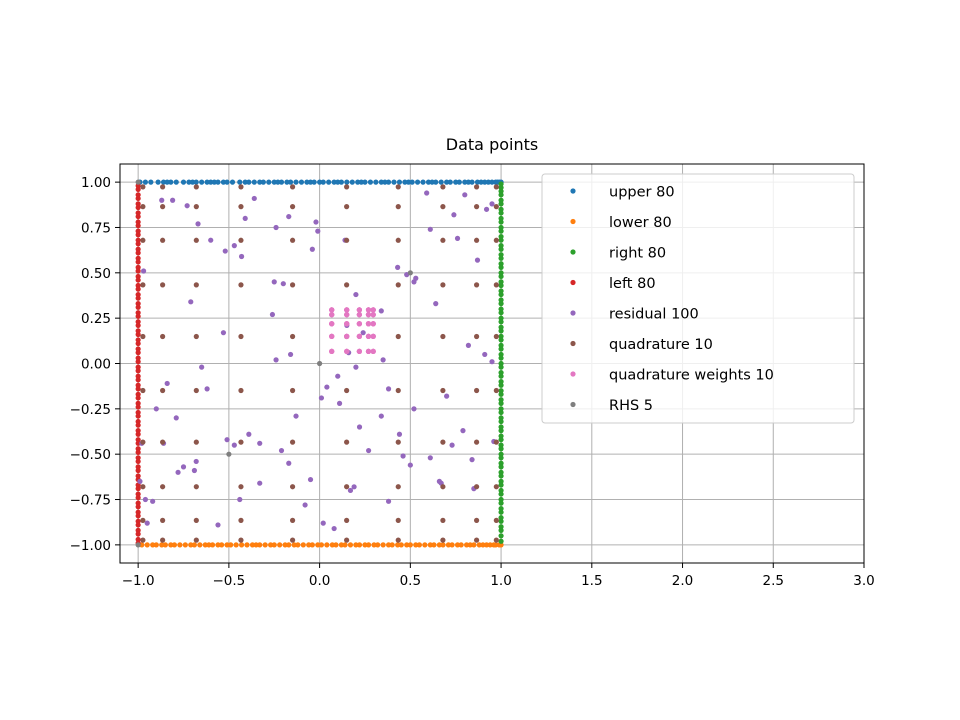 The width and height of the screenshot is (960, 720). What do you see at coordinates (642, 193) in the screenshot?
I see `legend-label: upper 80` at bounding box center [642, 193].